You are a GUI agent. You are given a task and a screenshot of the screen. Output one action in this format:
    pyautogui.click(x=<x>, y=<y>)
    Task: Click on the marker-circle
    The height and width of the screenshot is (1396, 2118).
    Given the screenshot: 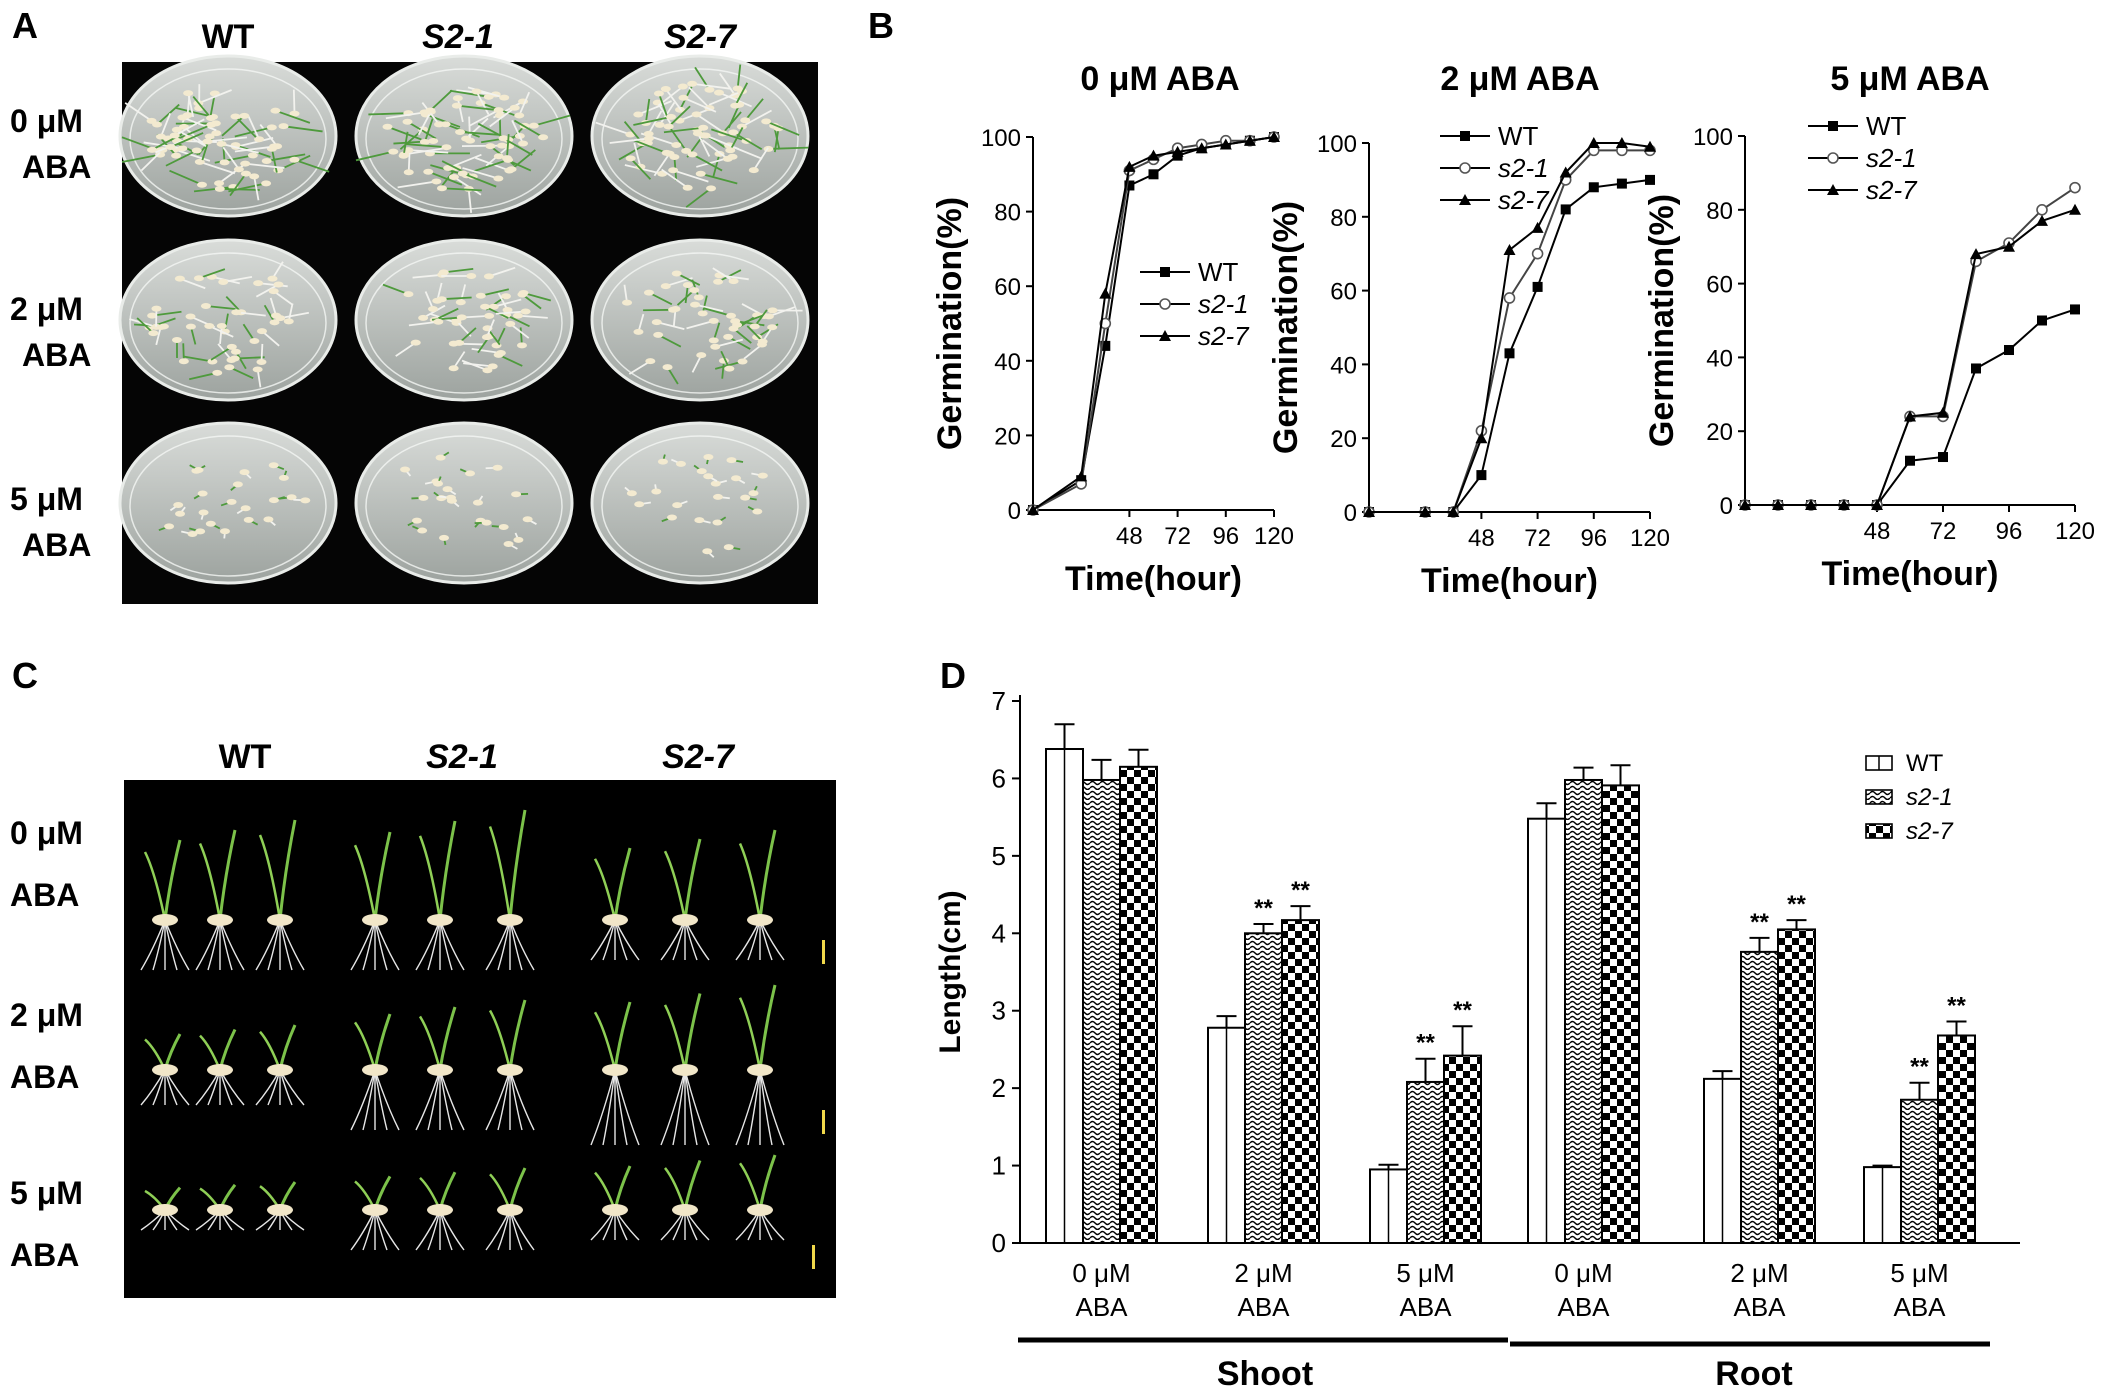 What is the action you would take?
    pyautogui.click(x=1833, y=158)
    